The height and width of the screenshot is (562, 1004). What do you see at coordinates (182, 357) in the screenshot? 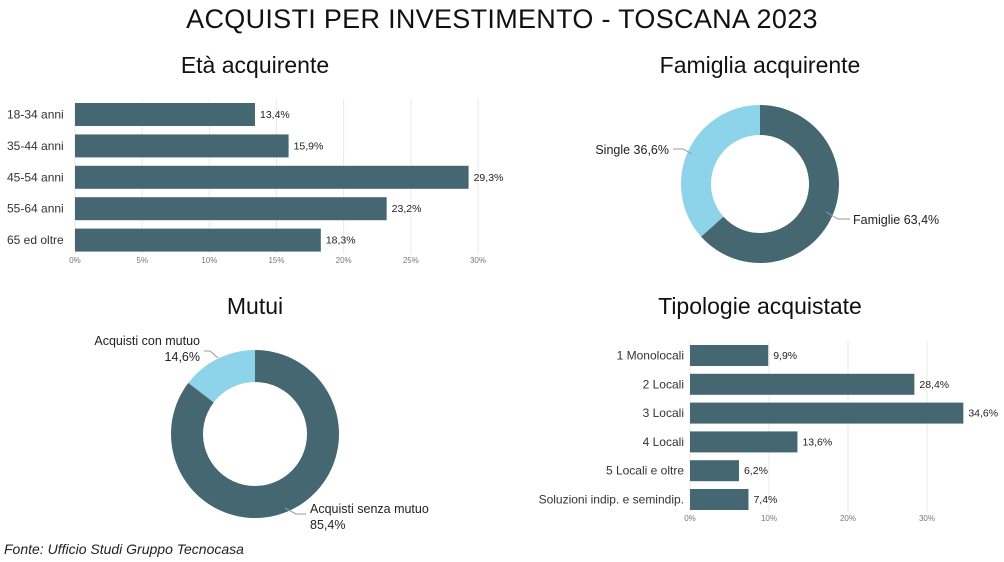
I see `mutui-slice-label: 14,6%` at bounding box center [182, 357].